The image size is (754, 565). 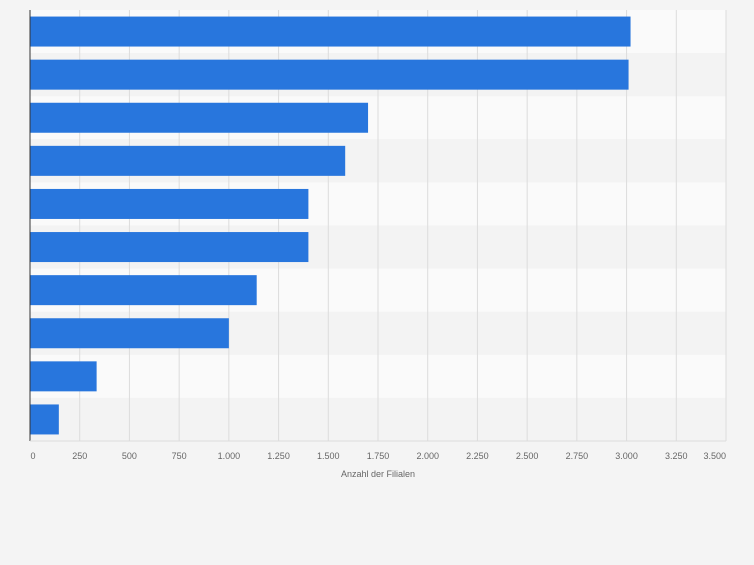 I want to click on x-tick-label: 2.250, so click(x=477, y=456).